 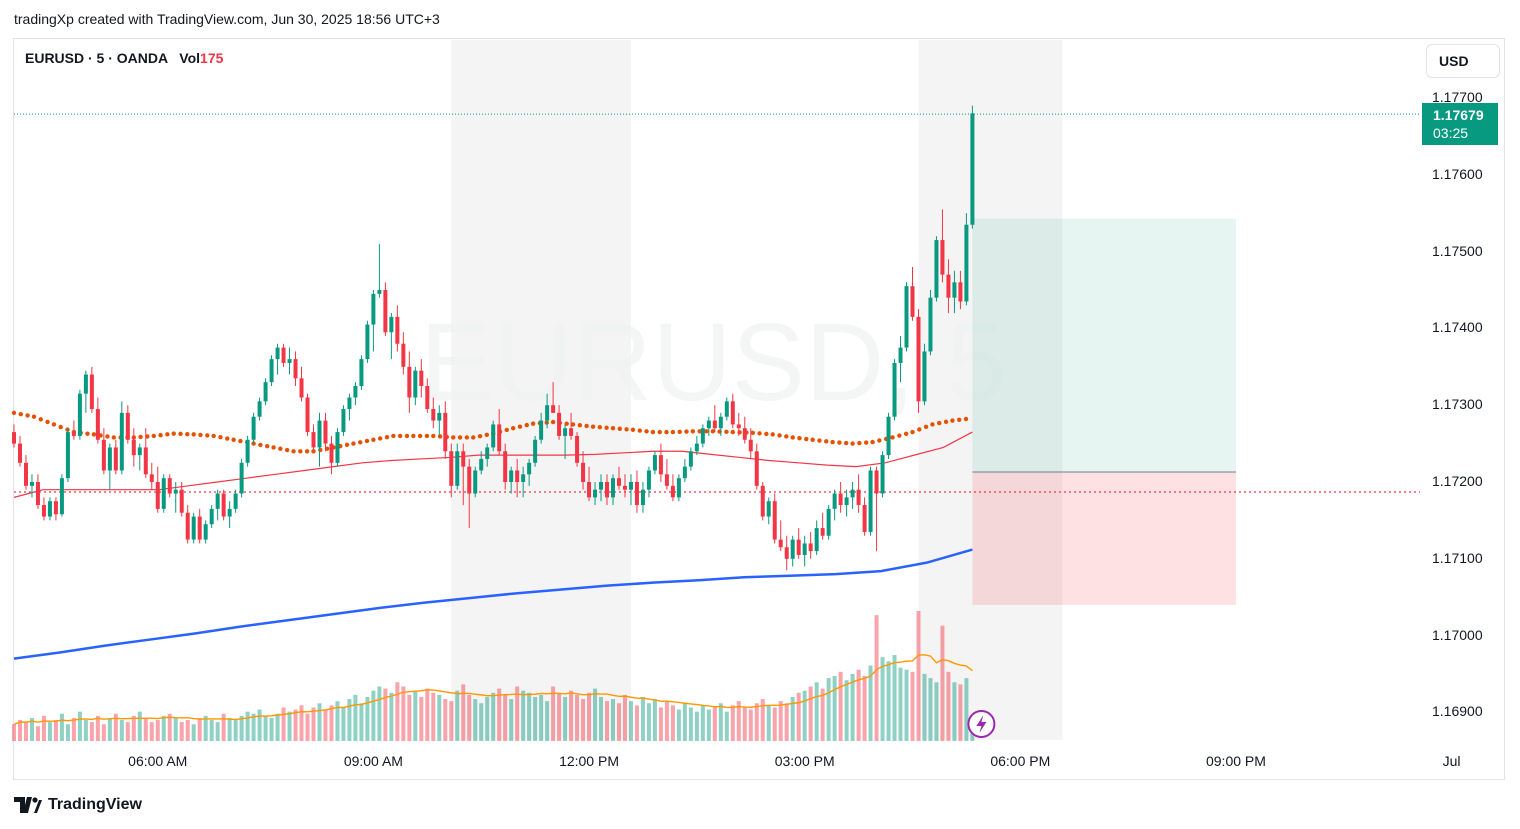 What do you see at coordinates (124, 58) in the screenshot?
I see `symbol-legend: EURUSD · 5 · OANDA Vol175` at bounding box center [124, 58].